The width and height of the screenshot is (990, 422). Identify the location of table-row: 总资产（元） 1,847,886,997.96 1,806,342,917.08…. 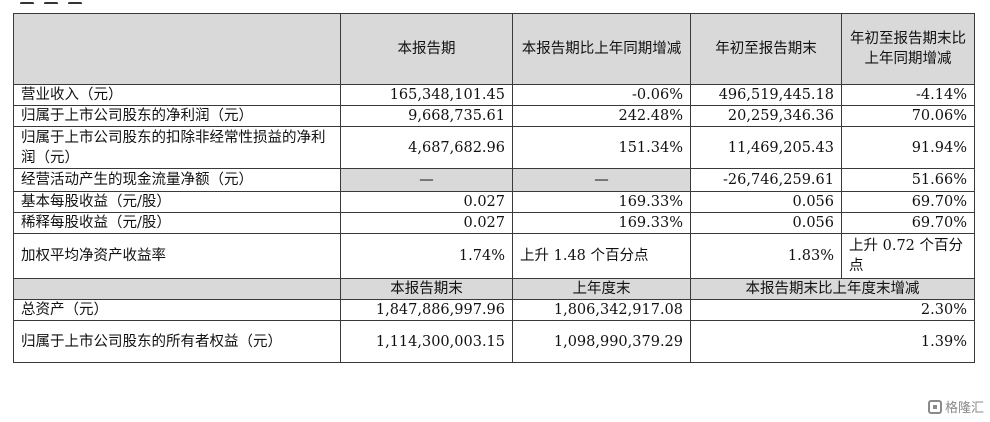
(494, 310).